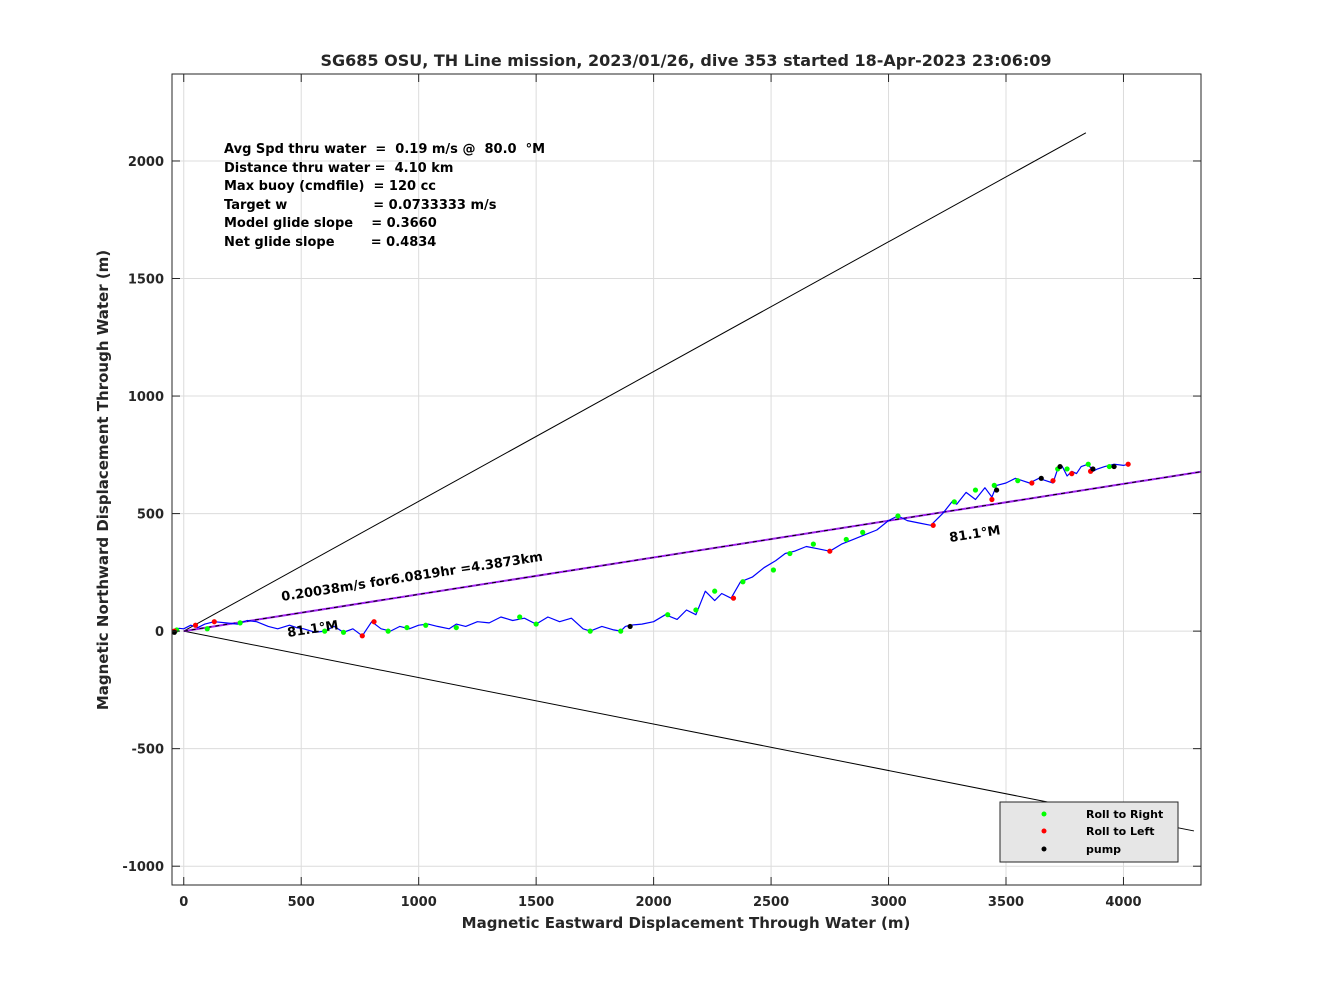 The image size is (1328, 996). What do you see at coordinates (301, 902) in the screenshot?
I see `x-tick-label: 500` at bounding box center [301, 902].